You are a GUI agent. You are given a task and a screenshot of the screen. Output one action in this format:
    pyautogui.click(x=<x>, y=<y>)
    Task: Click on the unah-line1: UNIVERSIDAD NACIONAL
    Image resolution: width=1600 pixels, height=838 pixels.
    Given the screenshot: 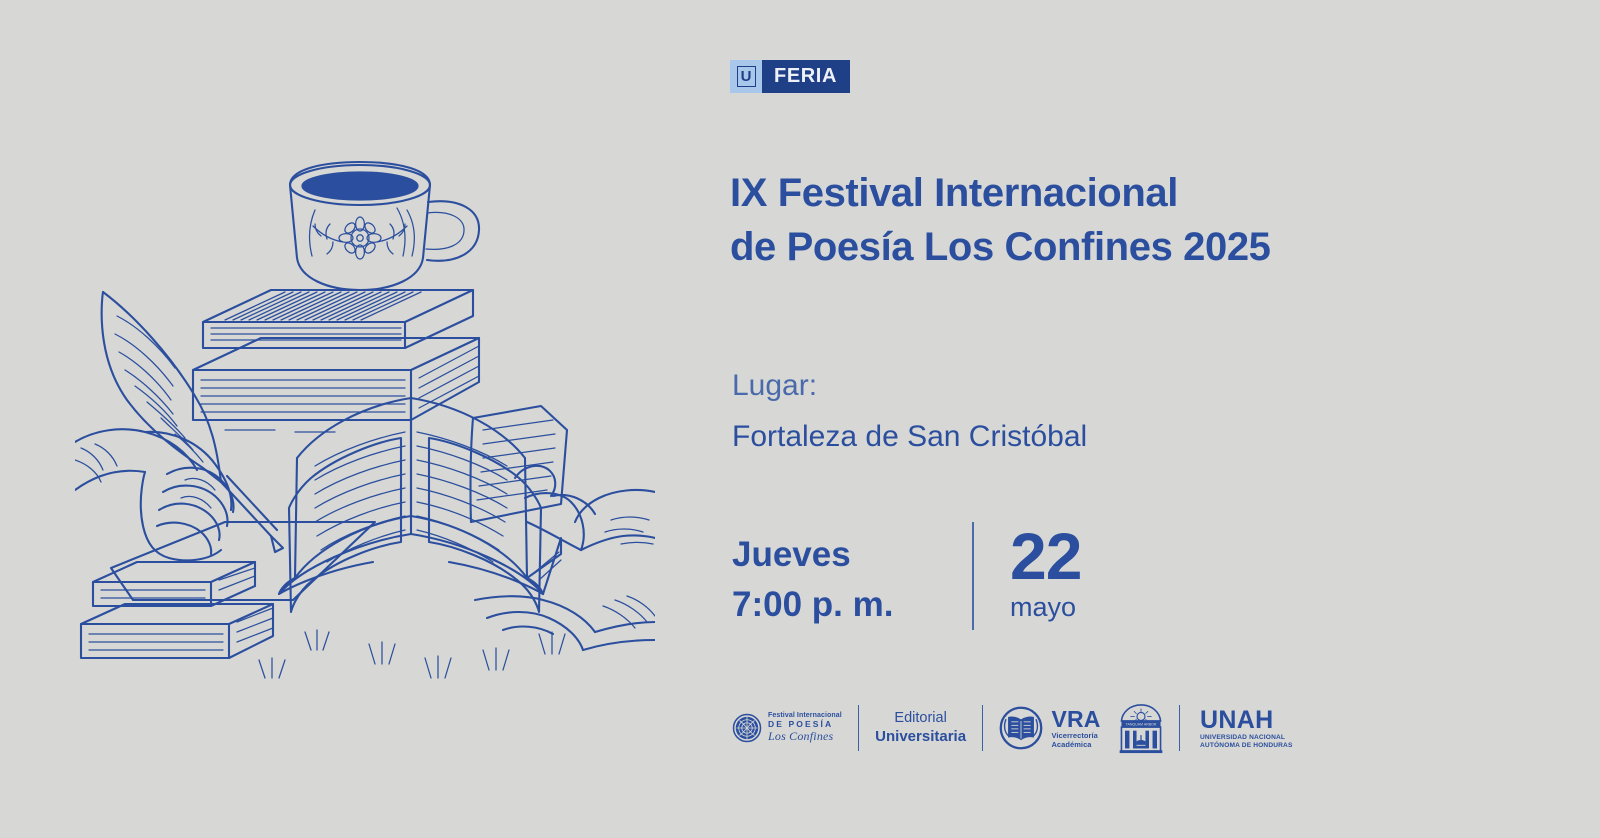 What is the action you would take?
    pyautogui.click(x=1243, y=738)
    